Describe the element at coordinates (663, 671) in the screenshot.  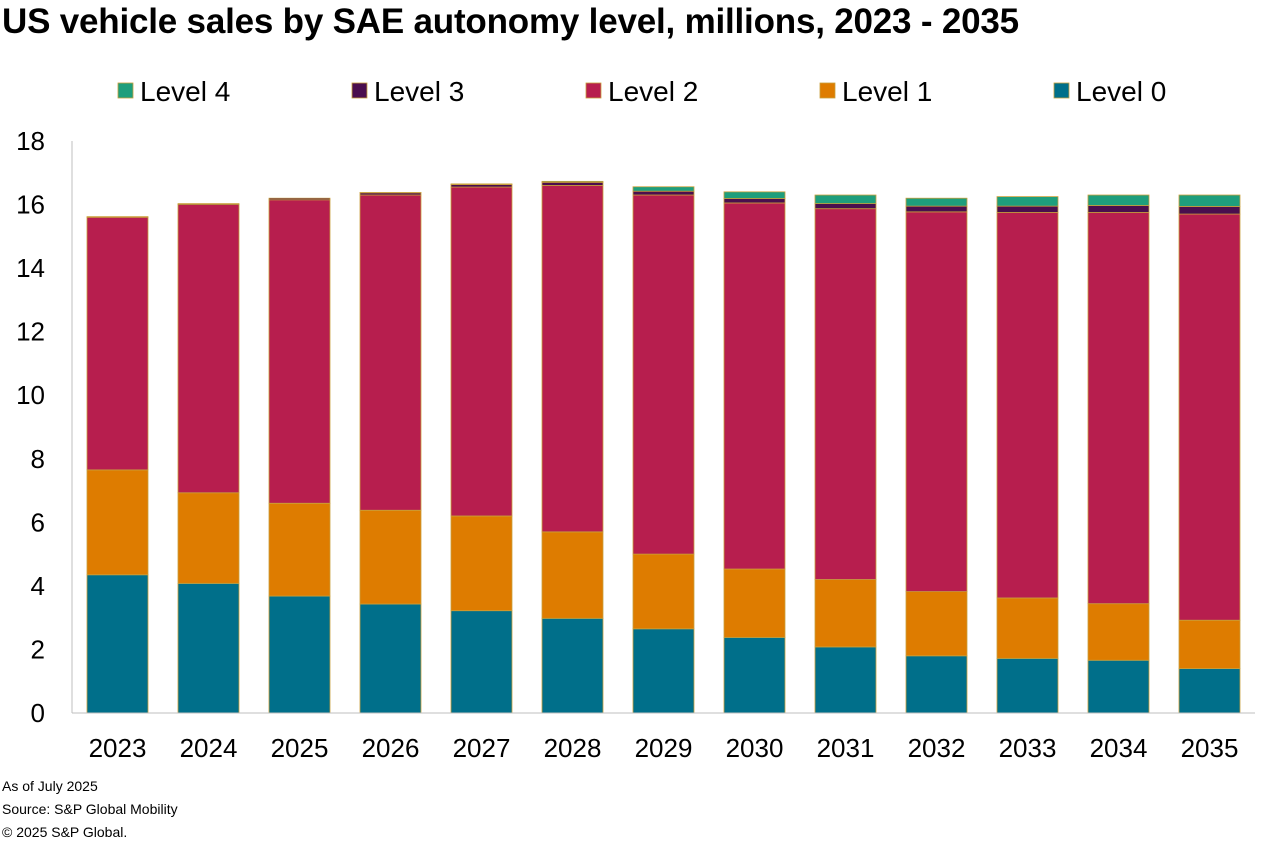
I see `bar-level-0-2029` at that location.